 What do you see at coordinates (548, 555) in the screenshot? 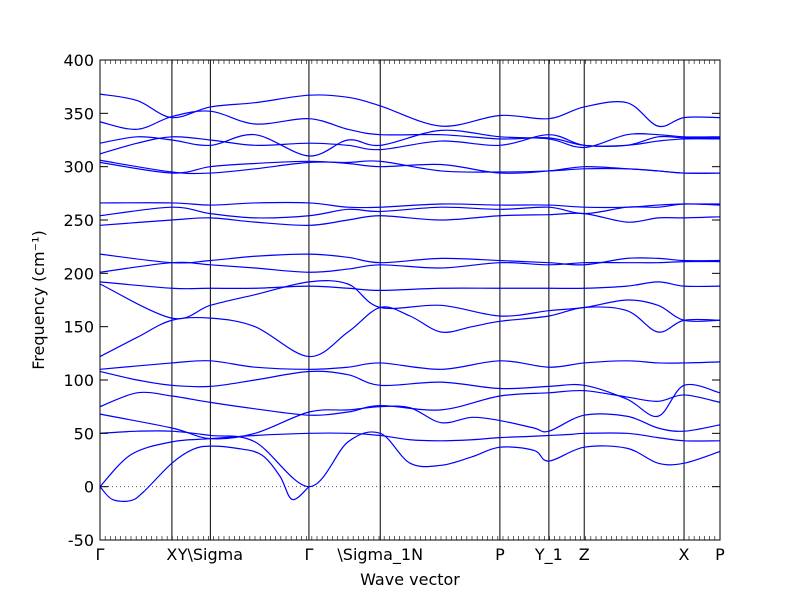
I see `x-tick-label: Y_1` at bounding box center [548, 555].